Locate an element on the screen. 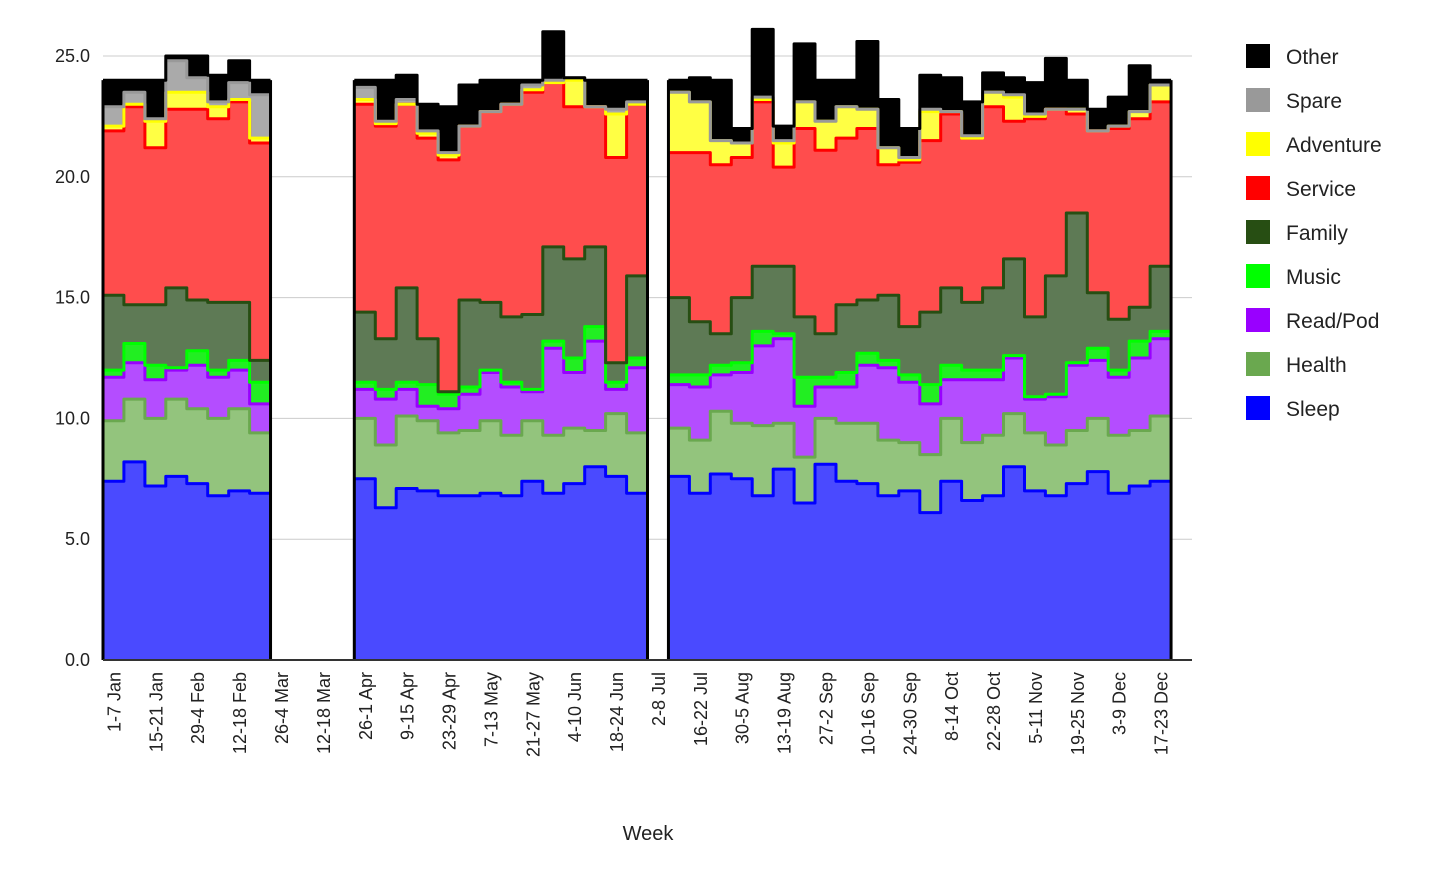  legend-label: Health is located at coordinates (1316, 365).